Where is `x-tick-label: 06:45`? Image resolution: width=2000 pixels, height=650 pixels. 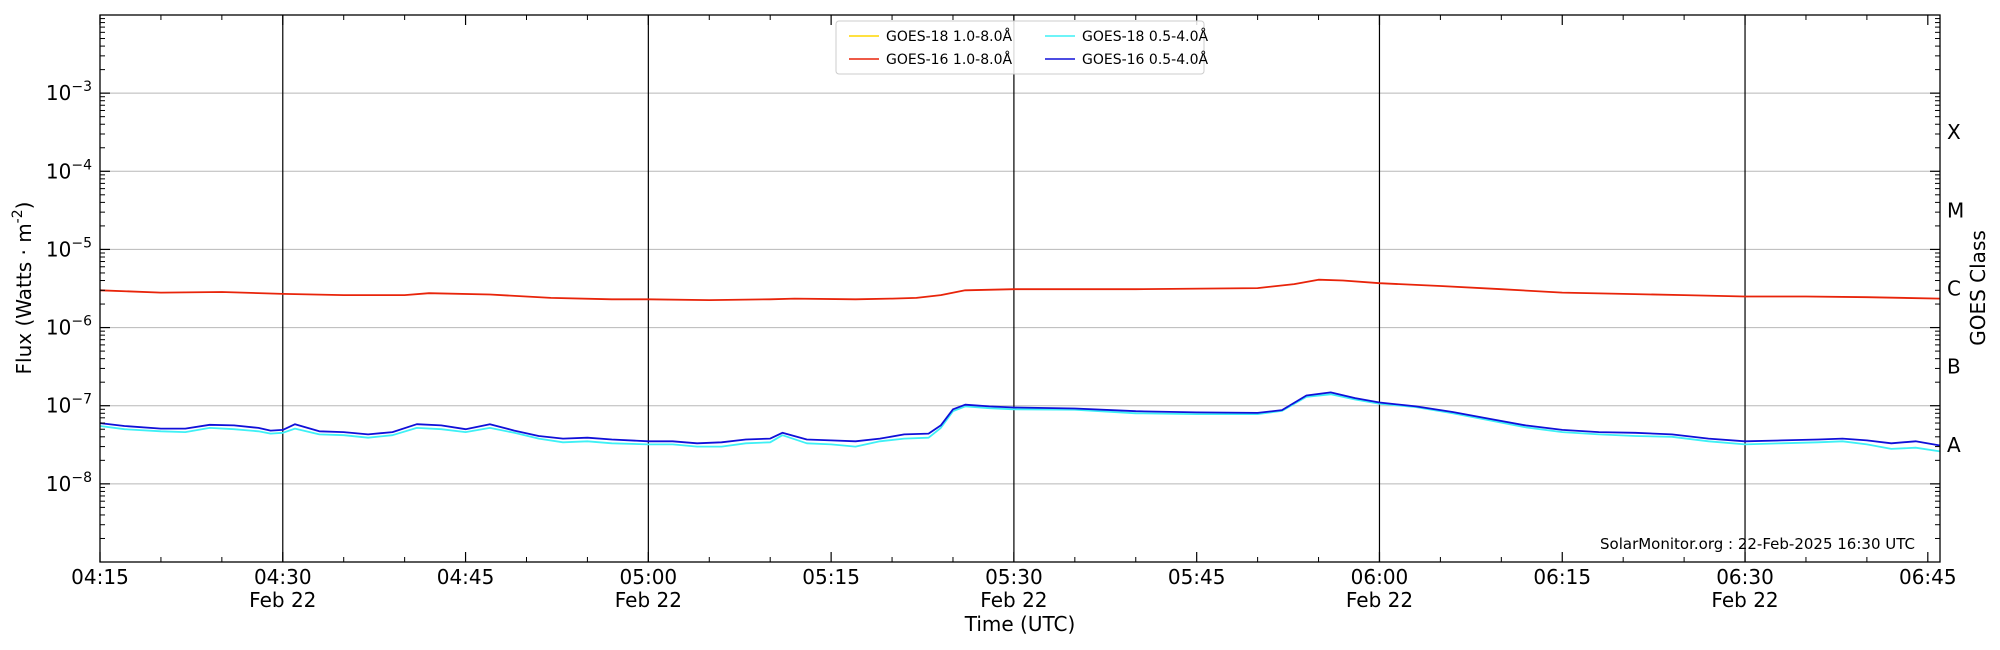 x-tick-label: 06:45 is located at coordinates (1928, 577).